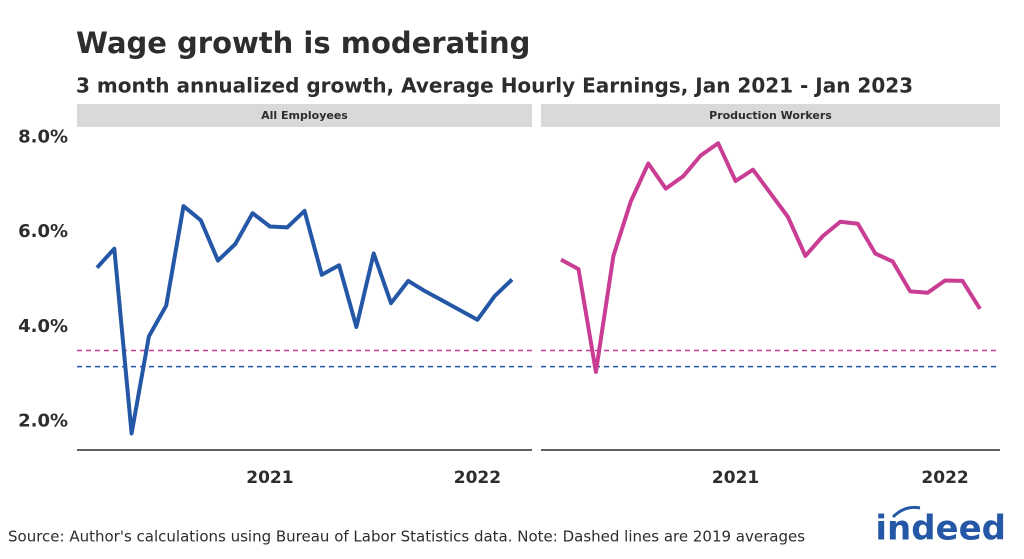  I want to click on facet-title: All Employees, so click(304, 115).